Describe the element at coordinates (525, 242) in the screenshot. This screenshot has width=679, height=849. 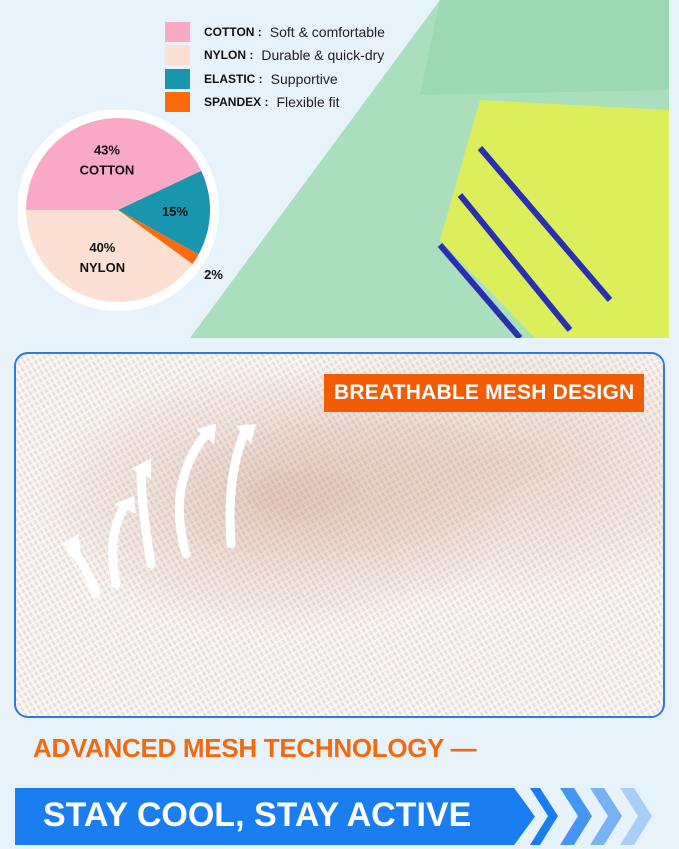
I see `sock-stripes` at that location.